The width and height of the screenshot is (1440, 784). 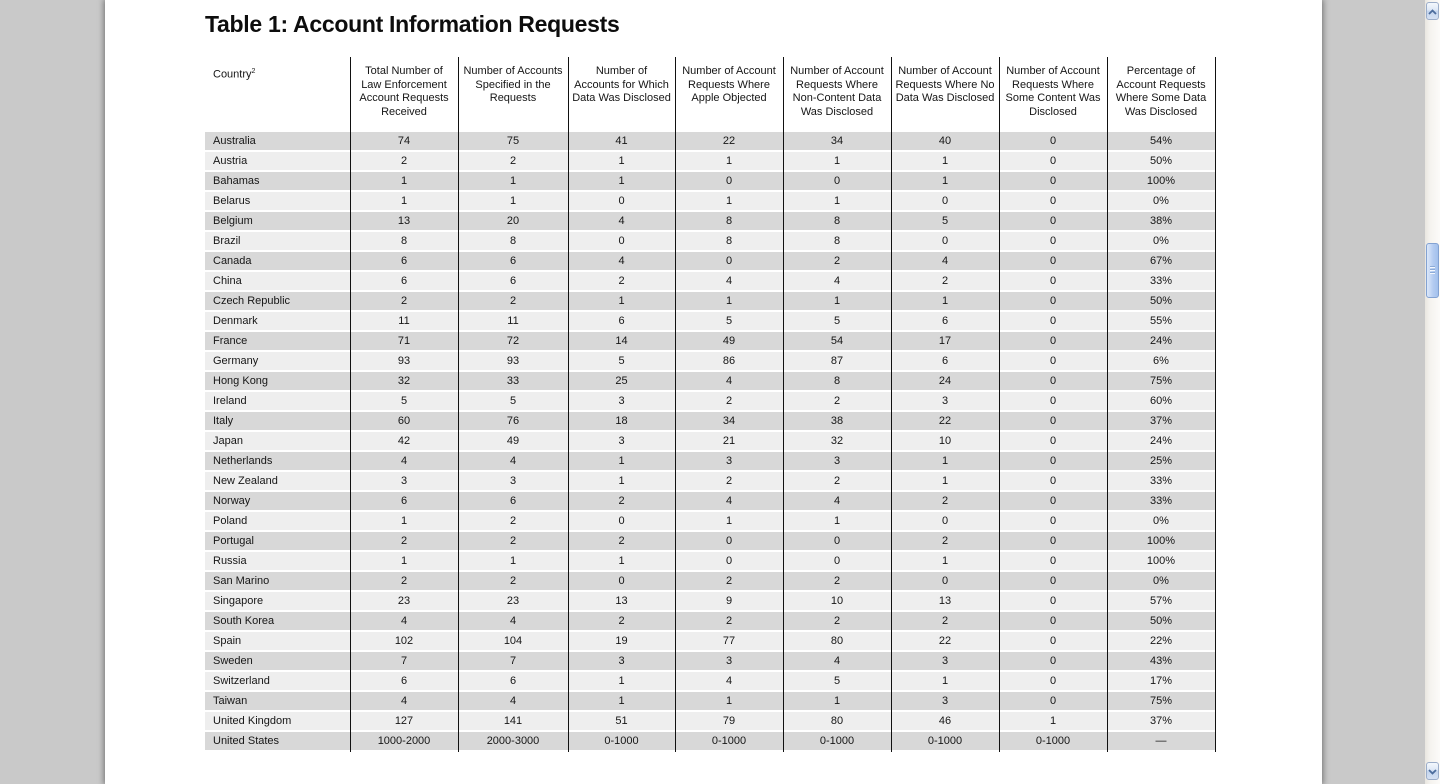 I want to click on table-row: Canada 6 6 4 0 2 4 0 67%, so click(x=710, y=262).